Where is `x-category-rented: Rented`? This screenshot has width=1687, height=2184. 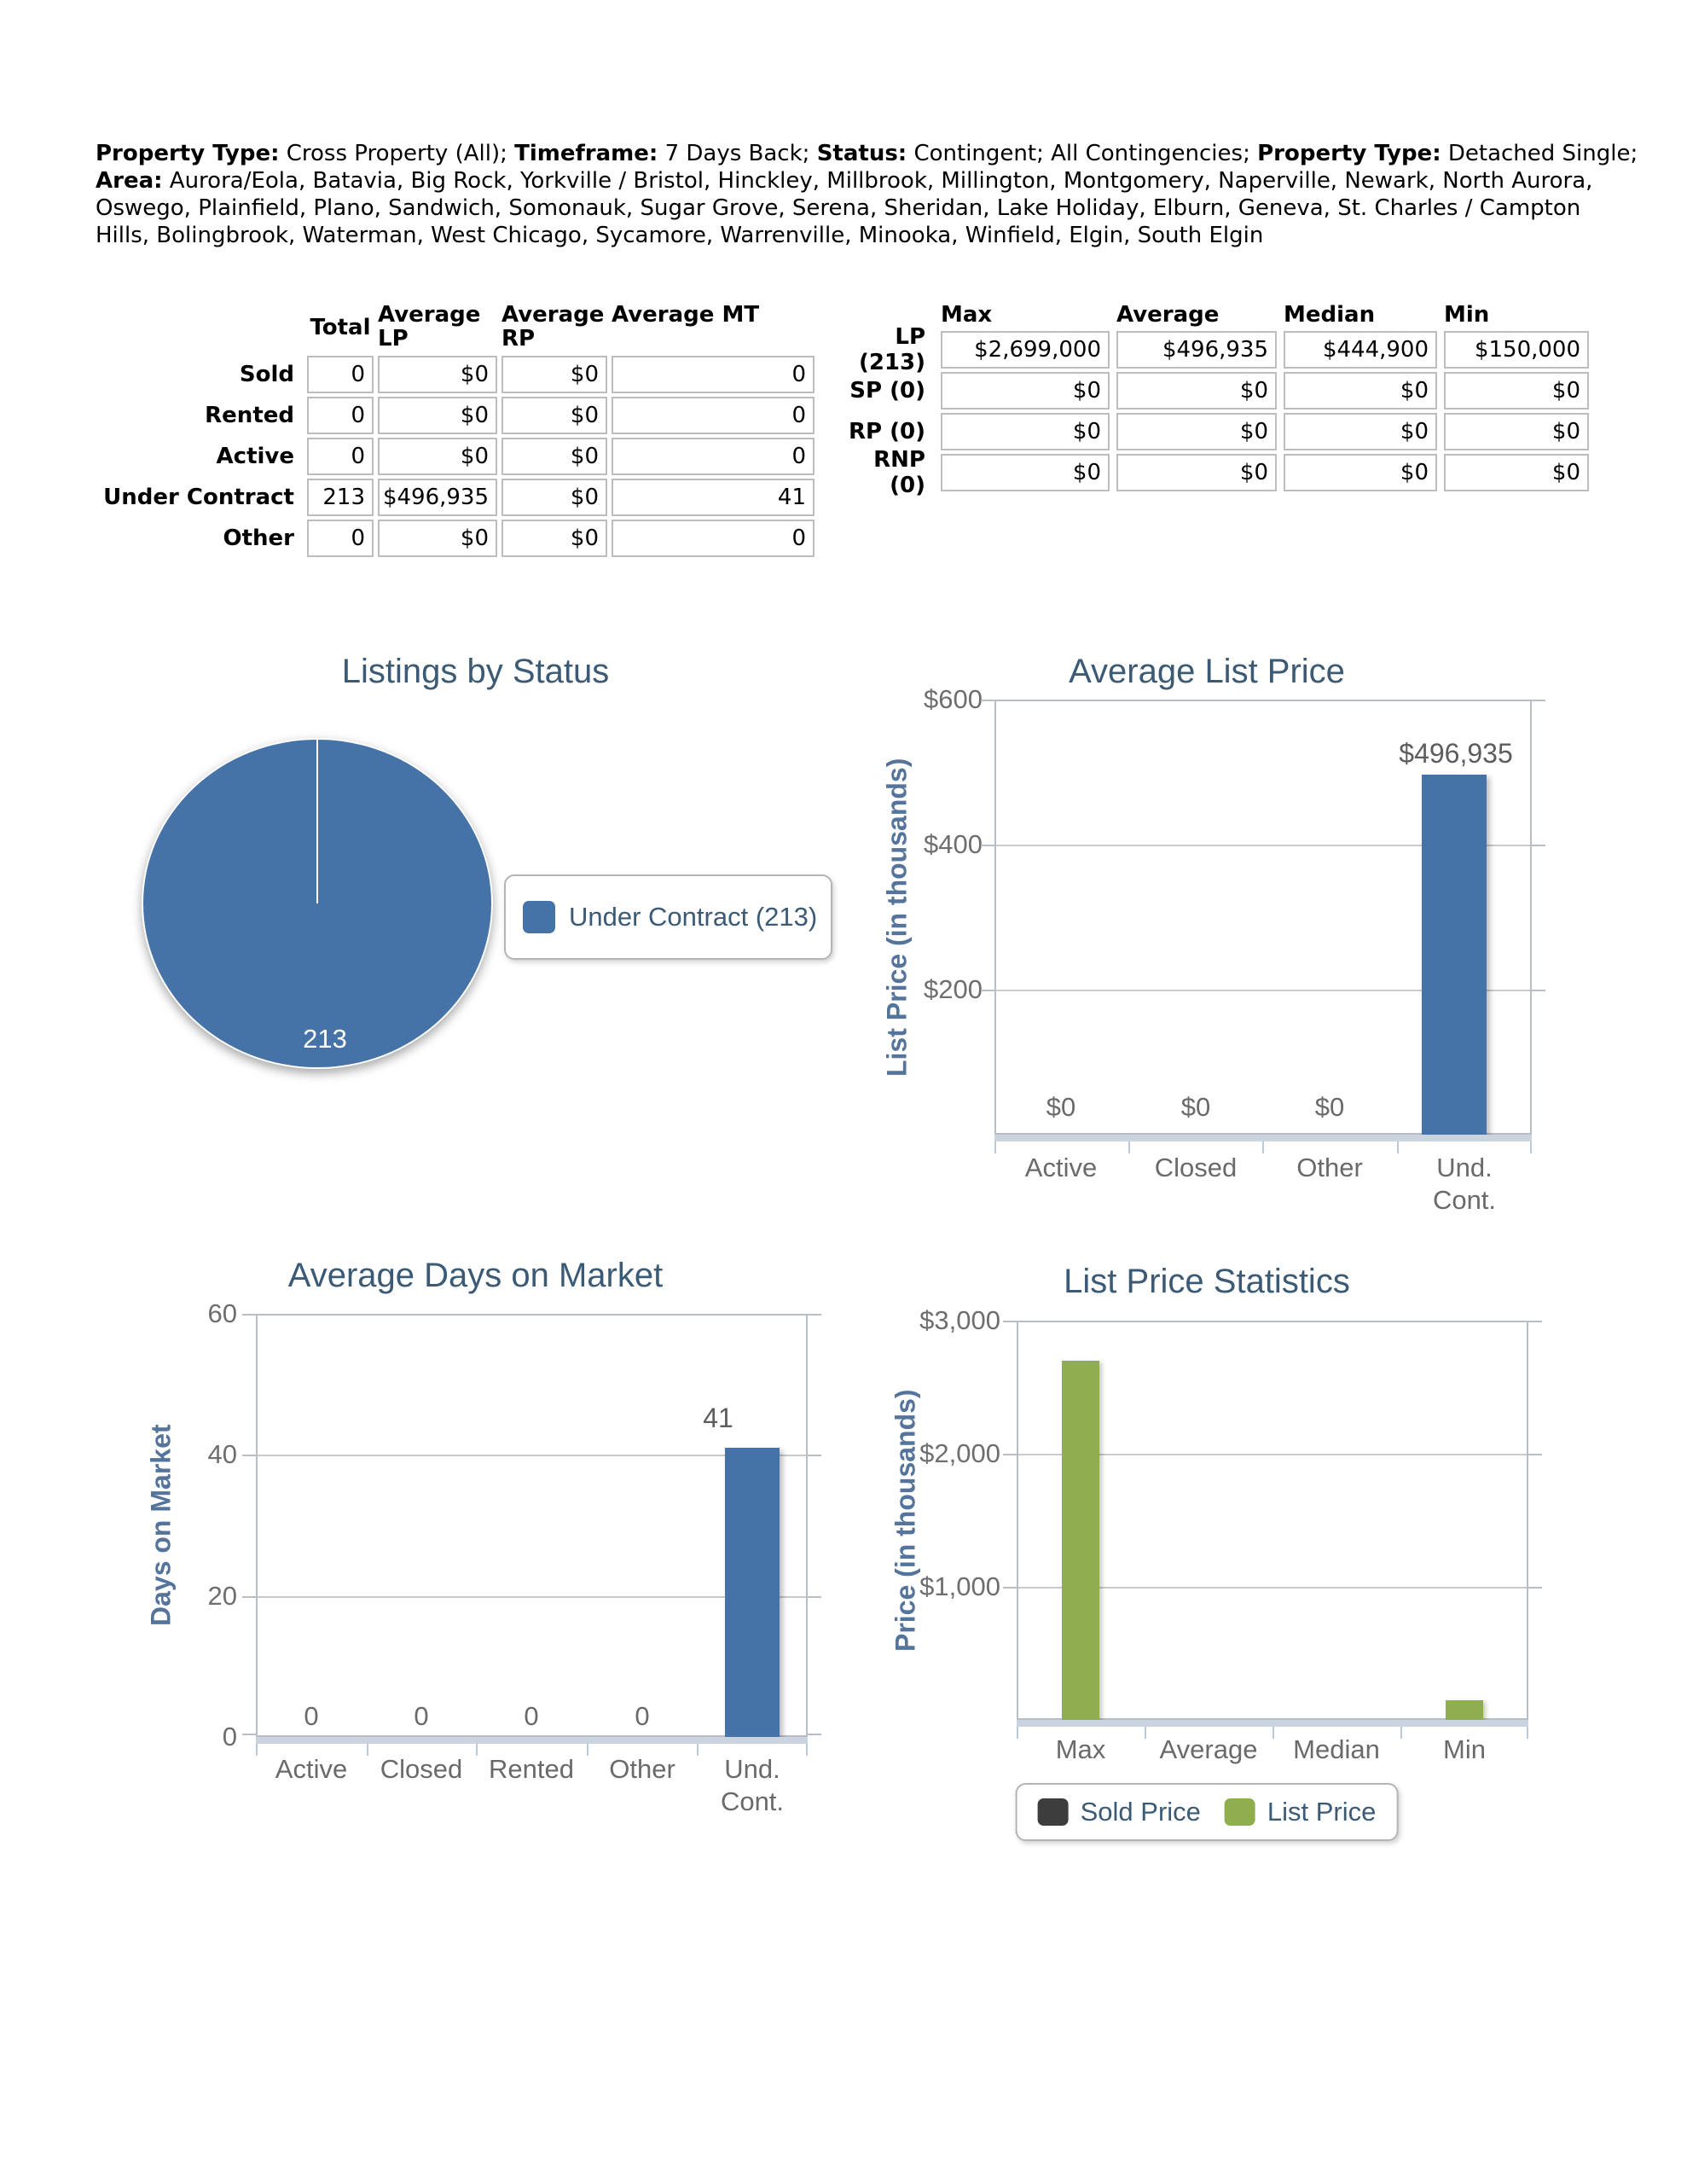
x-category-rented: Rented is located at coordinates (531, 1769).